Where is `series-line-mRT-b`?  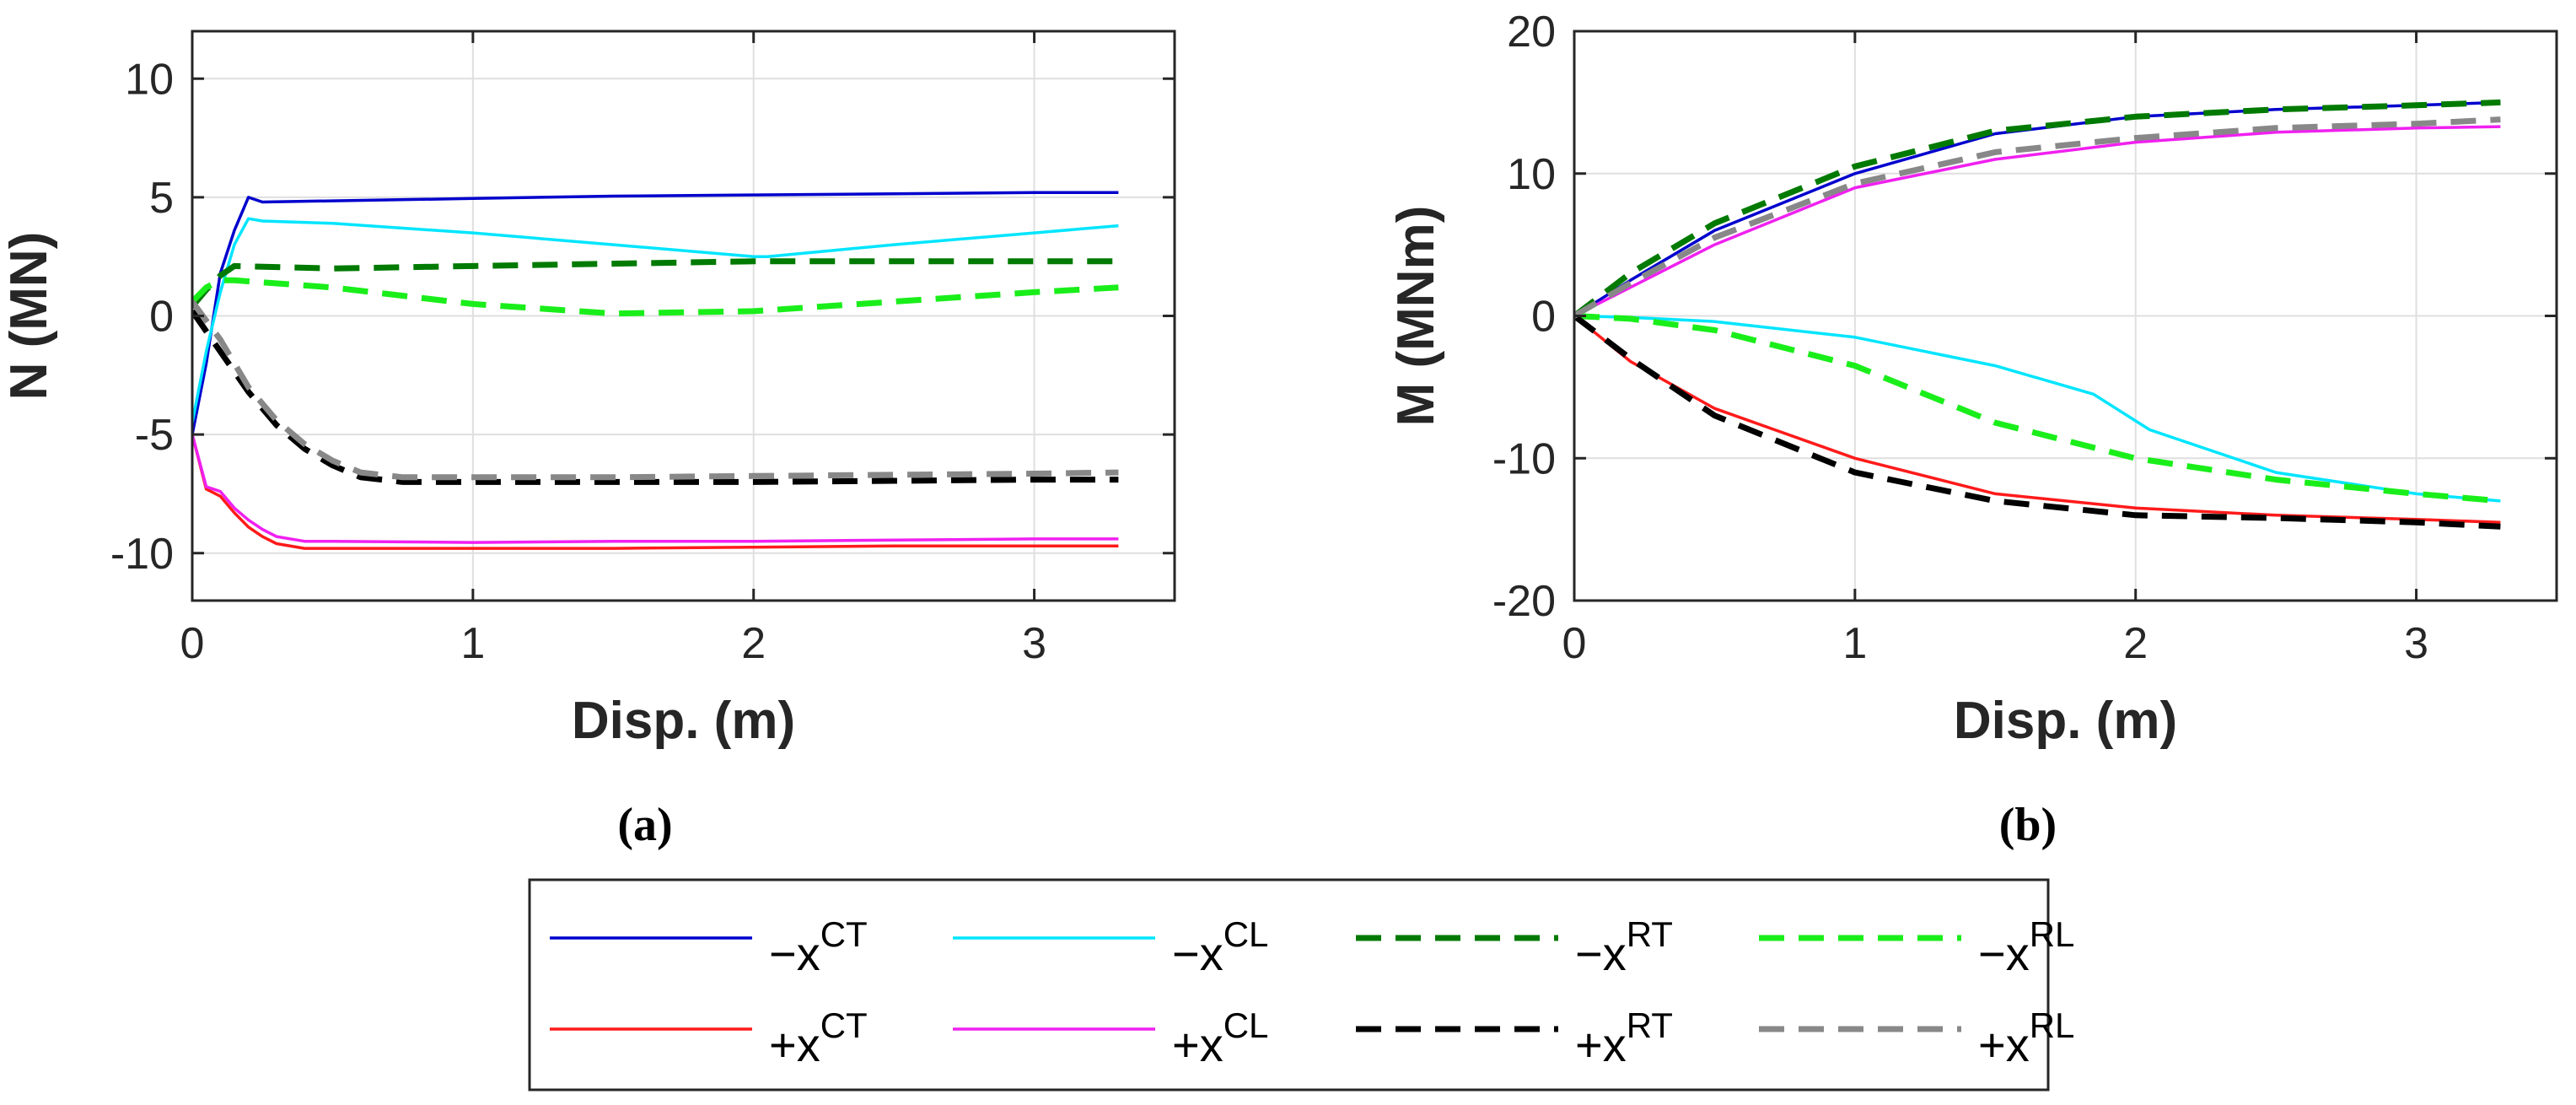
series-line-mRT-b is located at coordinates (2037, 209).